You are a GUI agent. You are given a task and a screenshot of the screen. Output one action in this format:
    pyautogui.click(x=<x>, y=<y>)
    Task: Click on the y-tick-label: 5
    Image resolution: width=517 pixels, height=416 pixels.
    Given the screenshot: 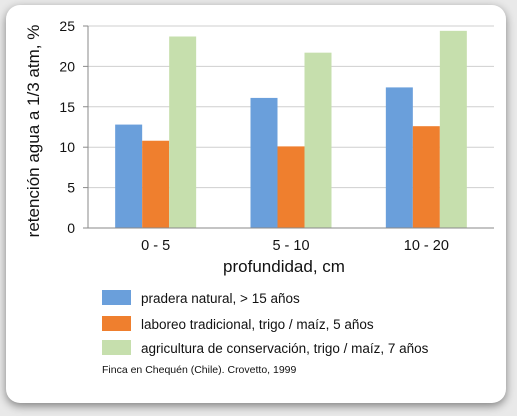 What is the action you would take?
    pyautogui.click(x=71, y=188)
    